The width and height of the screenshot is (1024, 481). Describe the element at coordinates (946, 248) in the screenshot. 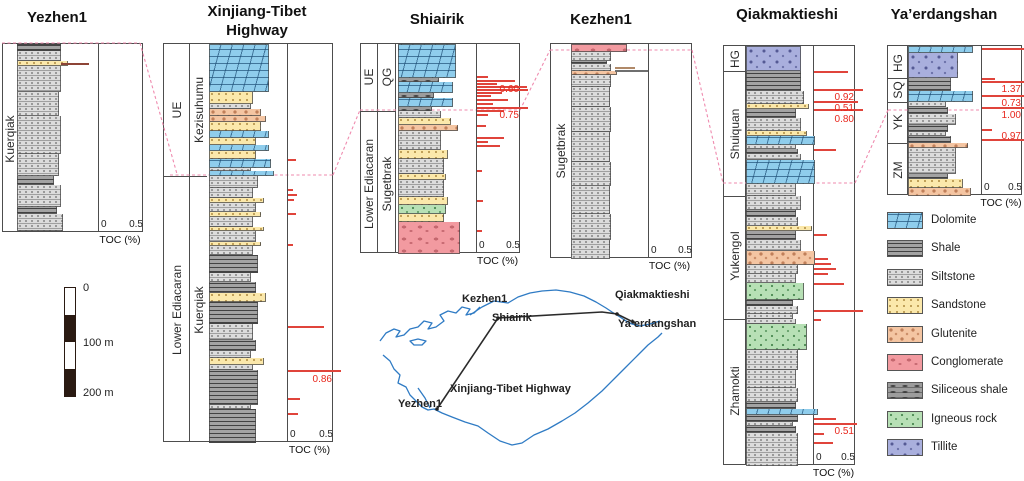

I see `legend-label: Shale` at that location.